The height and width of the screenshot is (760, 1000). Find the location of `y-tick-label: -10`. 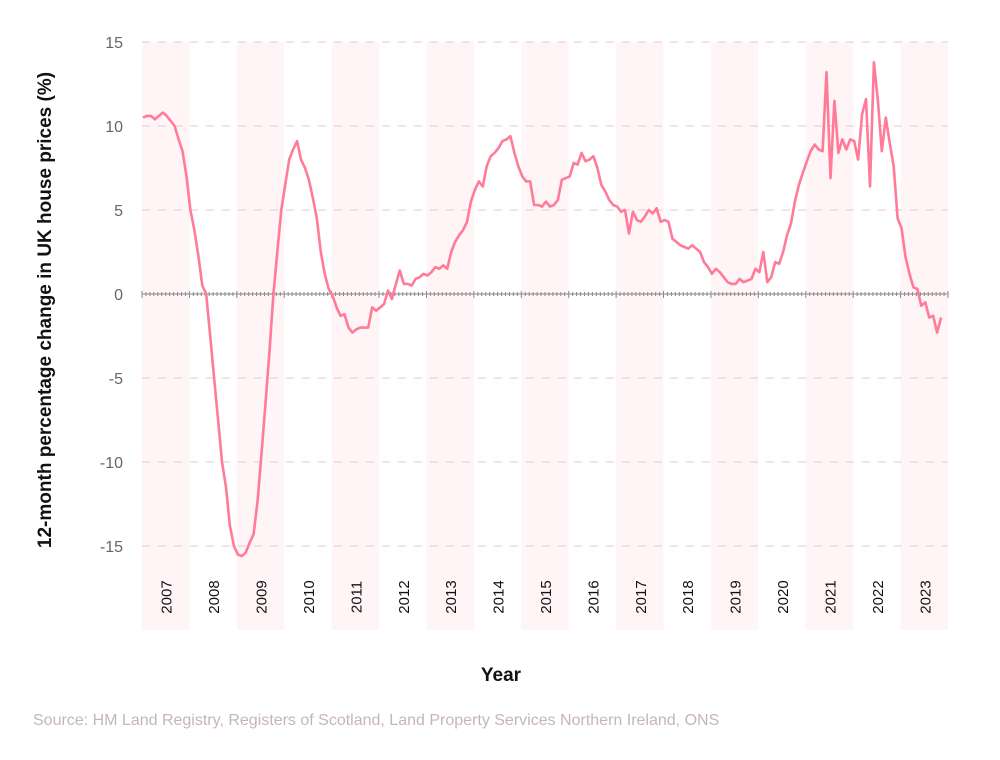

y-tick-label: -10 is located at coordinates (111, 463).